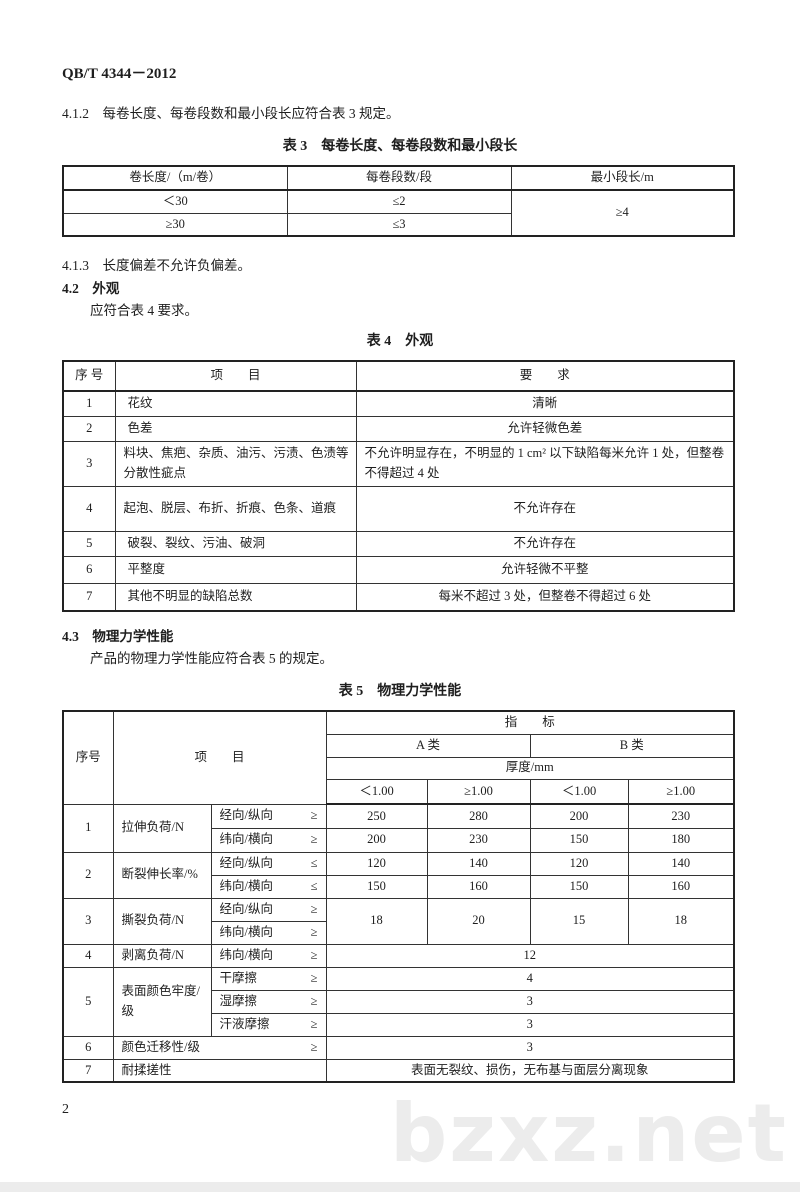 This screenshot has height=1192, width=800. What do you see at coordinates (162, 955) in the screenshot?
I see `row-item: 剥离负荷/N` at bounding box center [162, 955].